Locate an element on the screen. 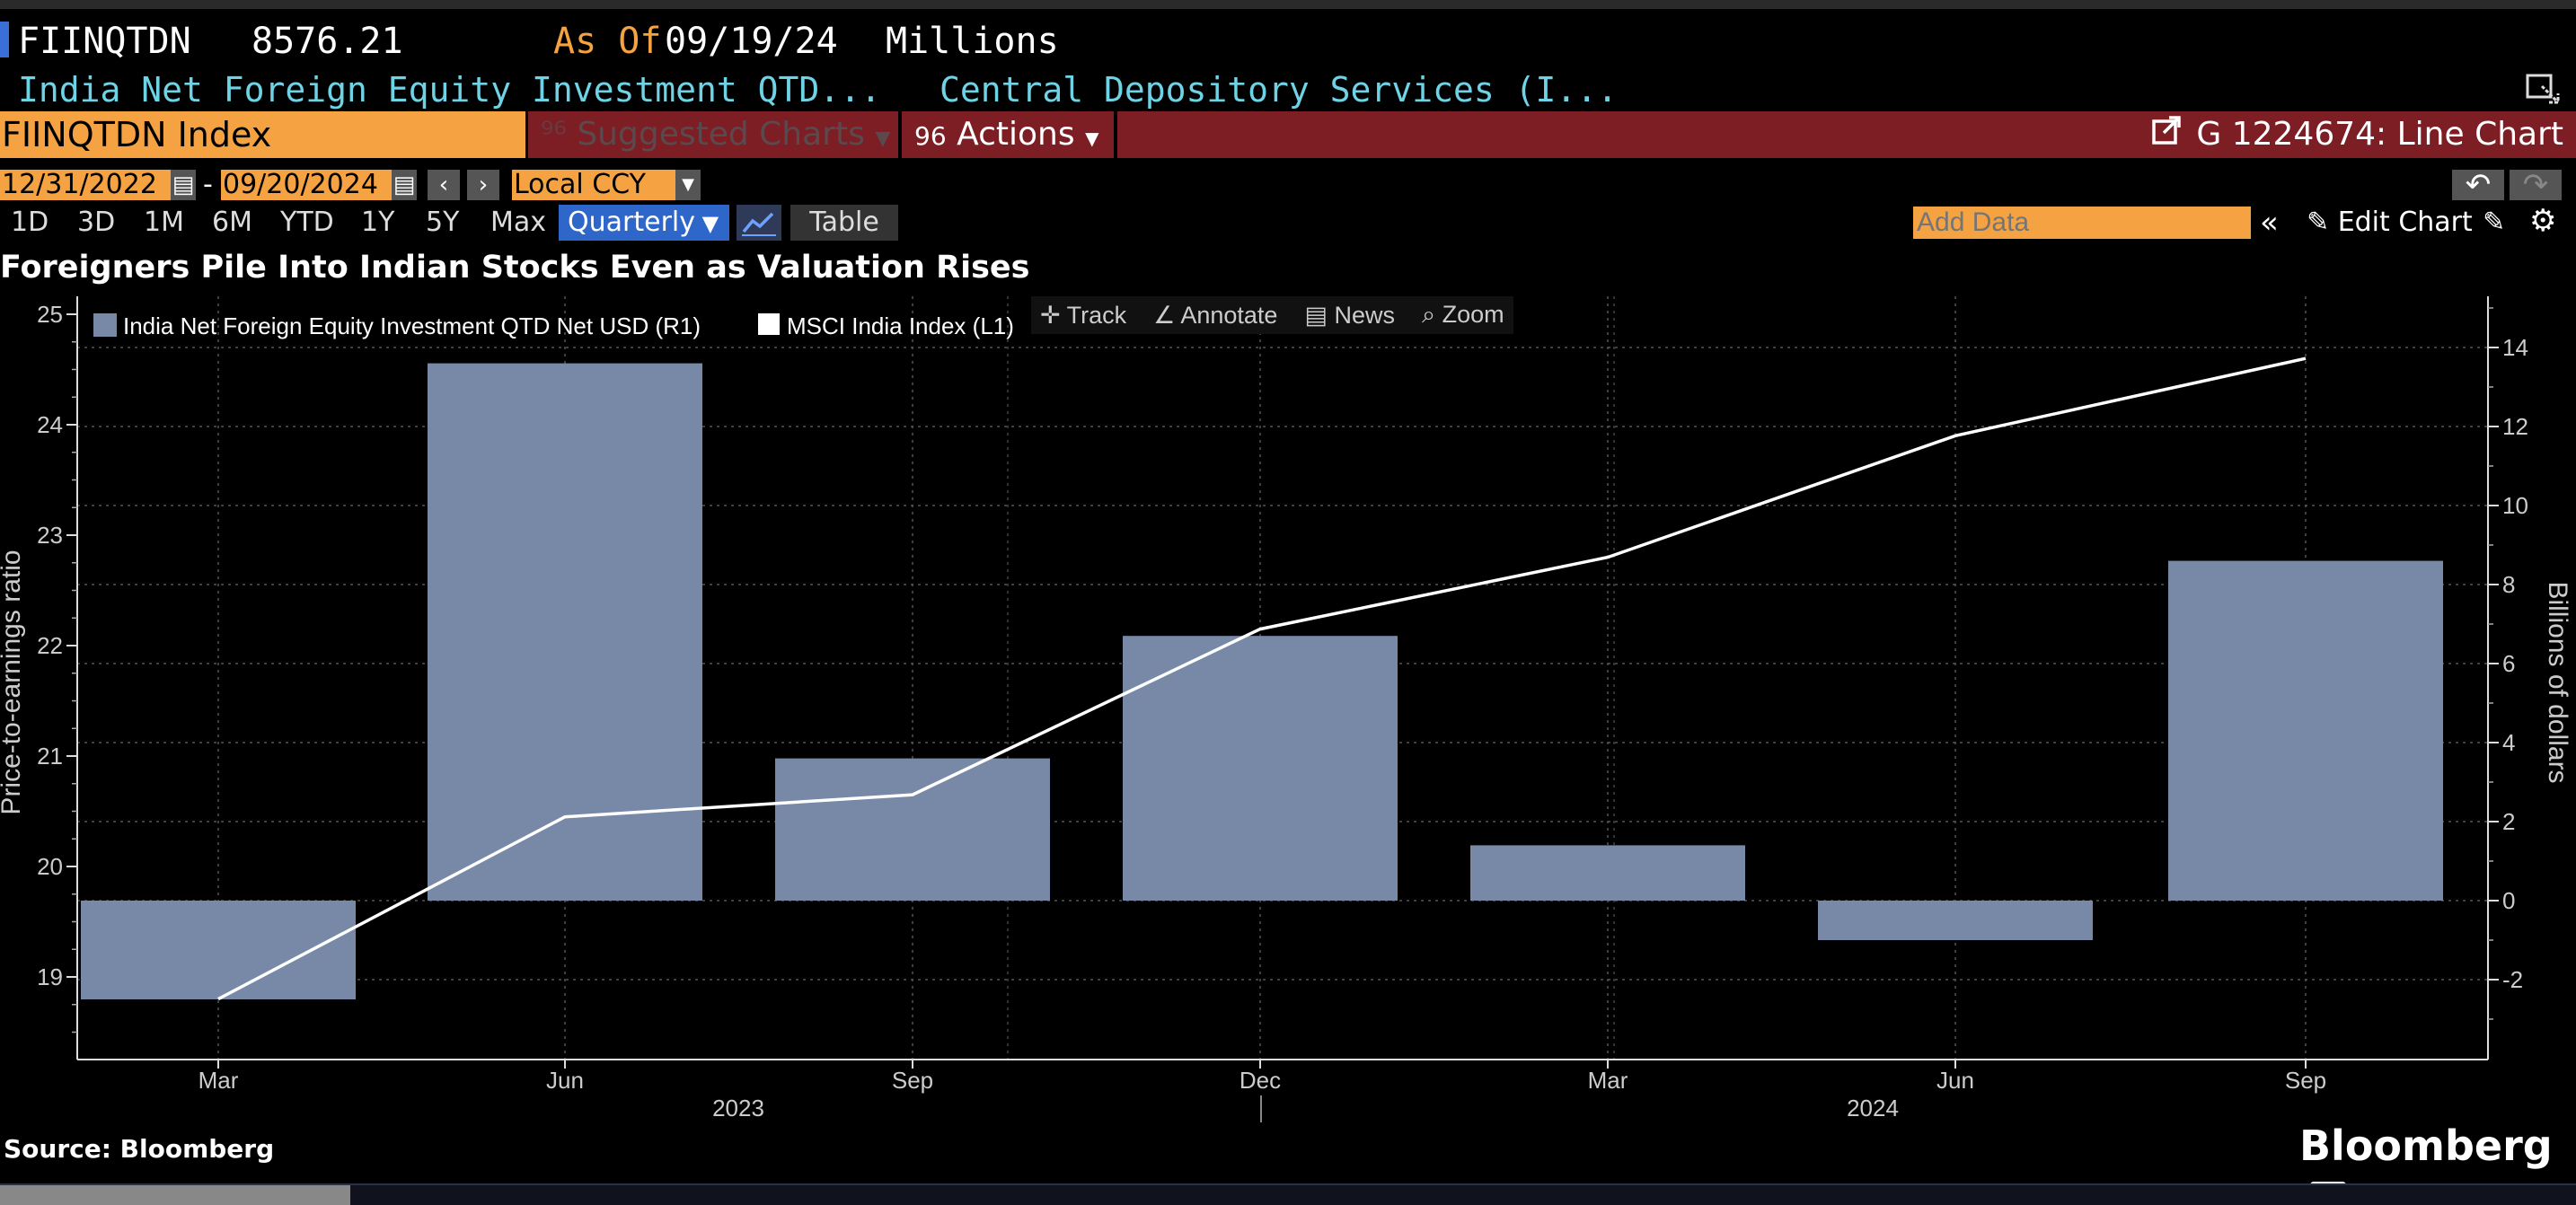 The height and width of the screenshot is (1205, 2576). popout-window-icon is located at coordinates (2543, 90).